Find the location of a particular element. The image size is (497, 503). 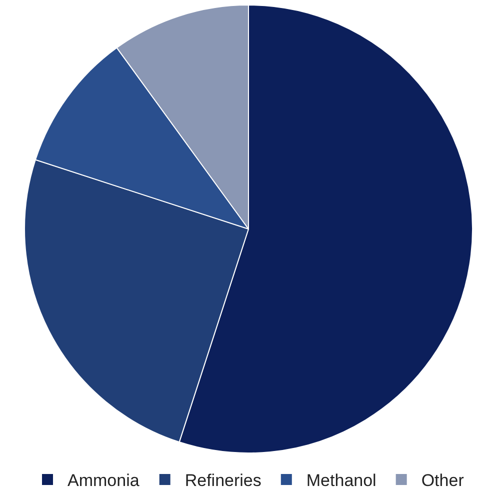

legend-label: Other is located at coordinates (442, 480).